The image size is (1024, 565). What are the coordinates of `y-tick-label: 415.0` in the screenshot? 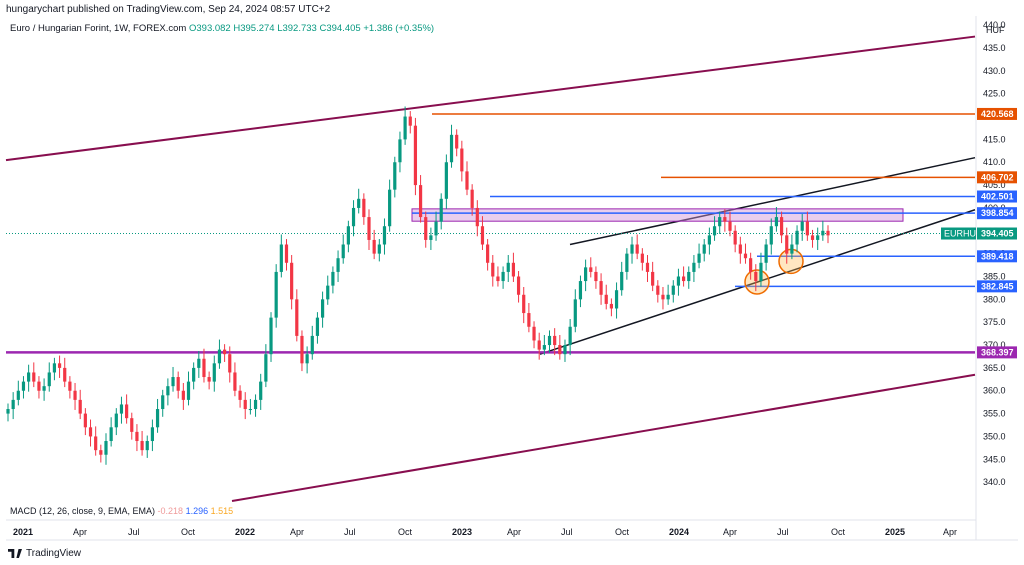 It's located at (994, 139).